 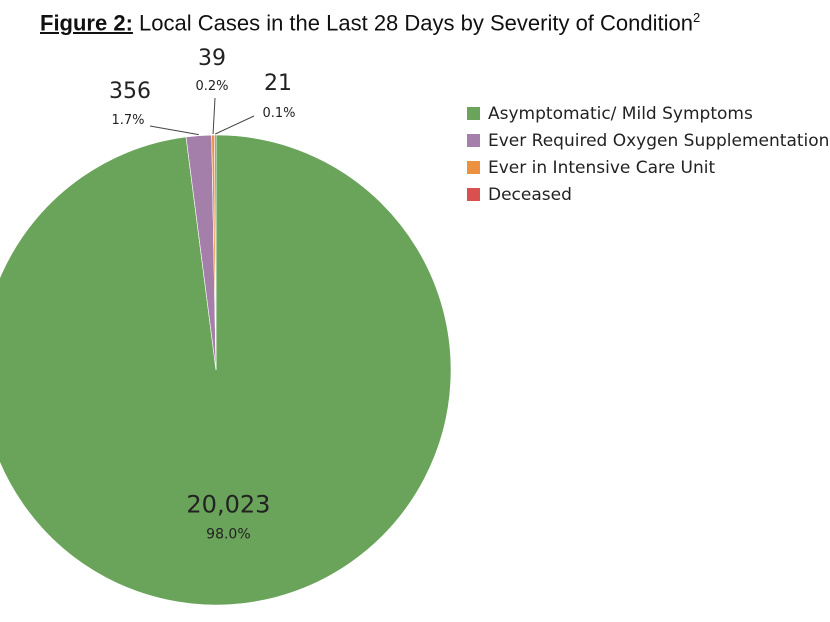 What do you see at coordinates (86, 23) in the screenshot?
I see `figure-label: Figure 2:` at bounding box center [86, 23].